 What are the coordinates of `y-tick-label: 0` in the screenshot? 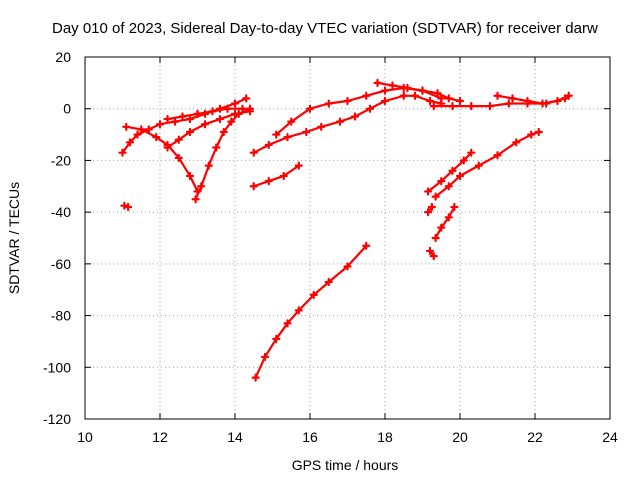 It's located at (67, 109).